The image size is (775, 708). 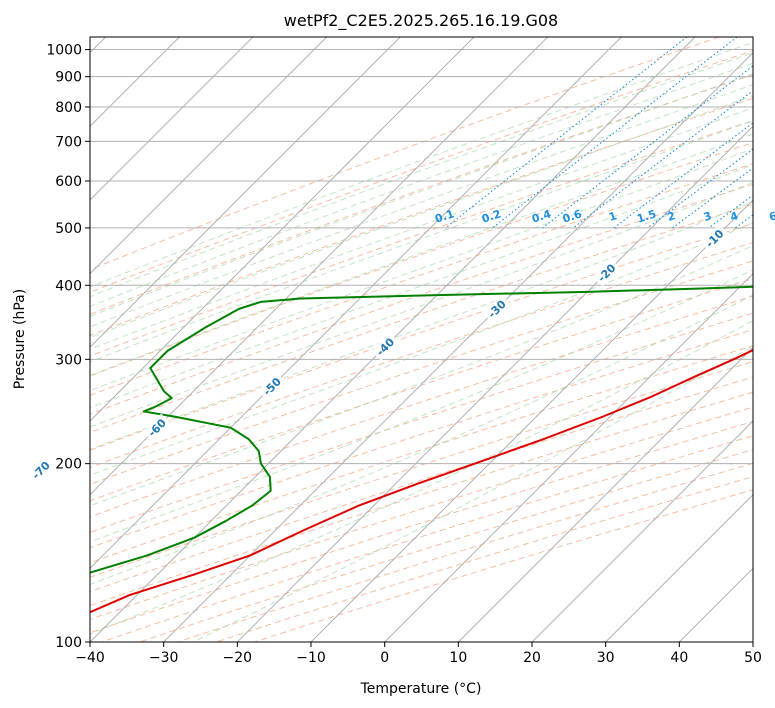 What do you see at coordinates (421, 21) in the screenshot?
I see `chart-title: wetPf2_C2E5.2025.265.16.19.G08` at bounding box center [421, 21].